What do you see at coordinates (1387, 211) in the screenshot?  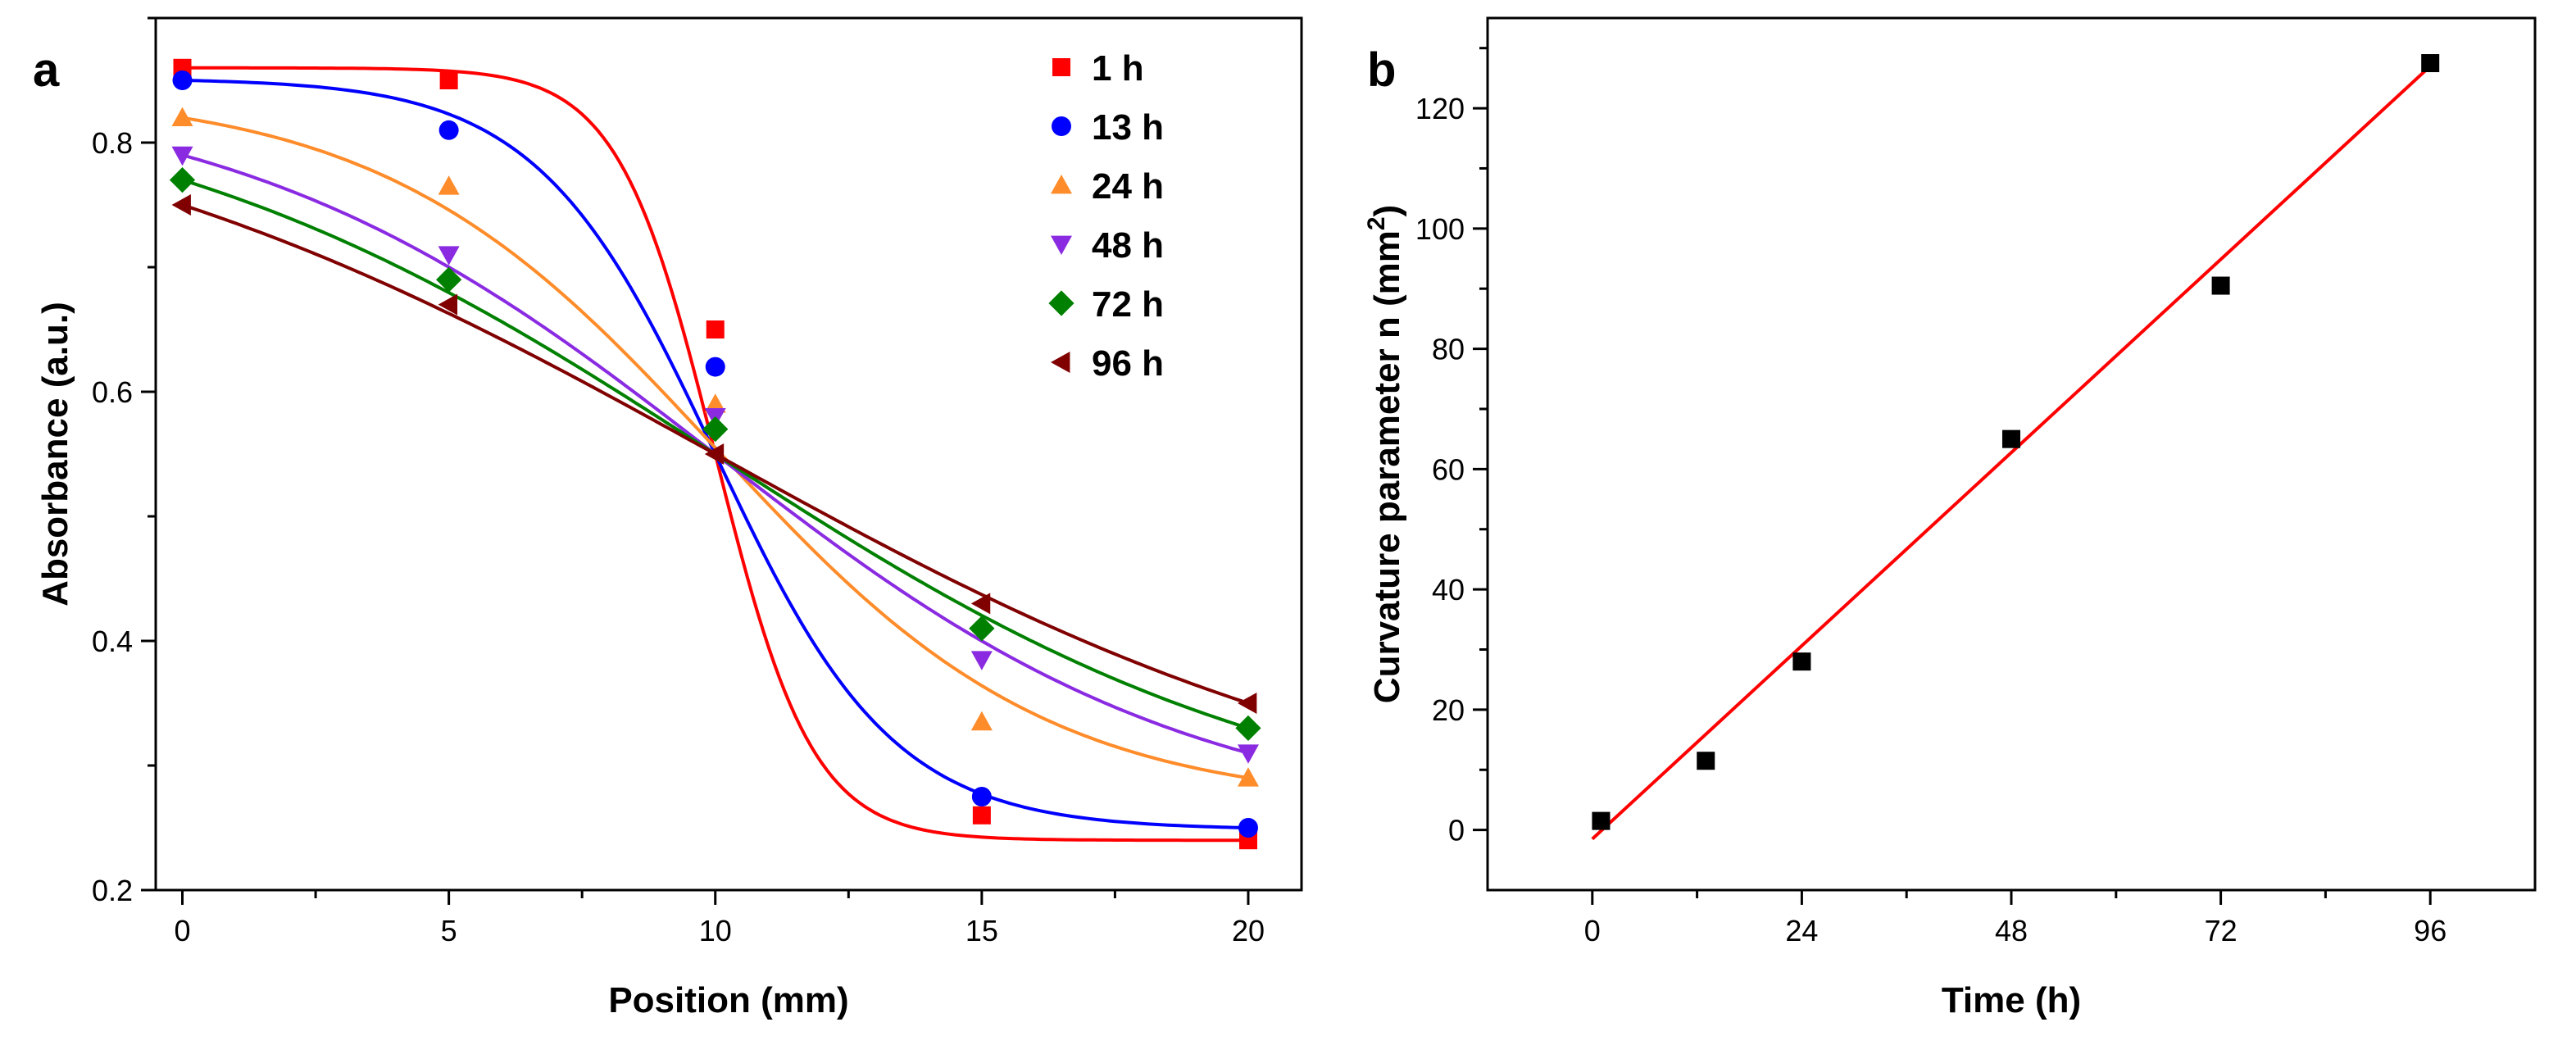 I see `panel-b-ylabel-end: )` at bounding box center [1387, 211].